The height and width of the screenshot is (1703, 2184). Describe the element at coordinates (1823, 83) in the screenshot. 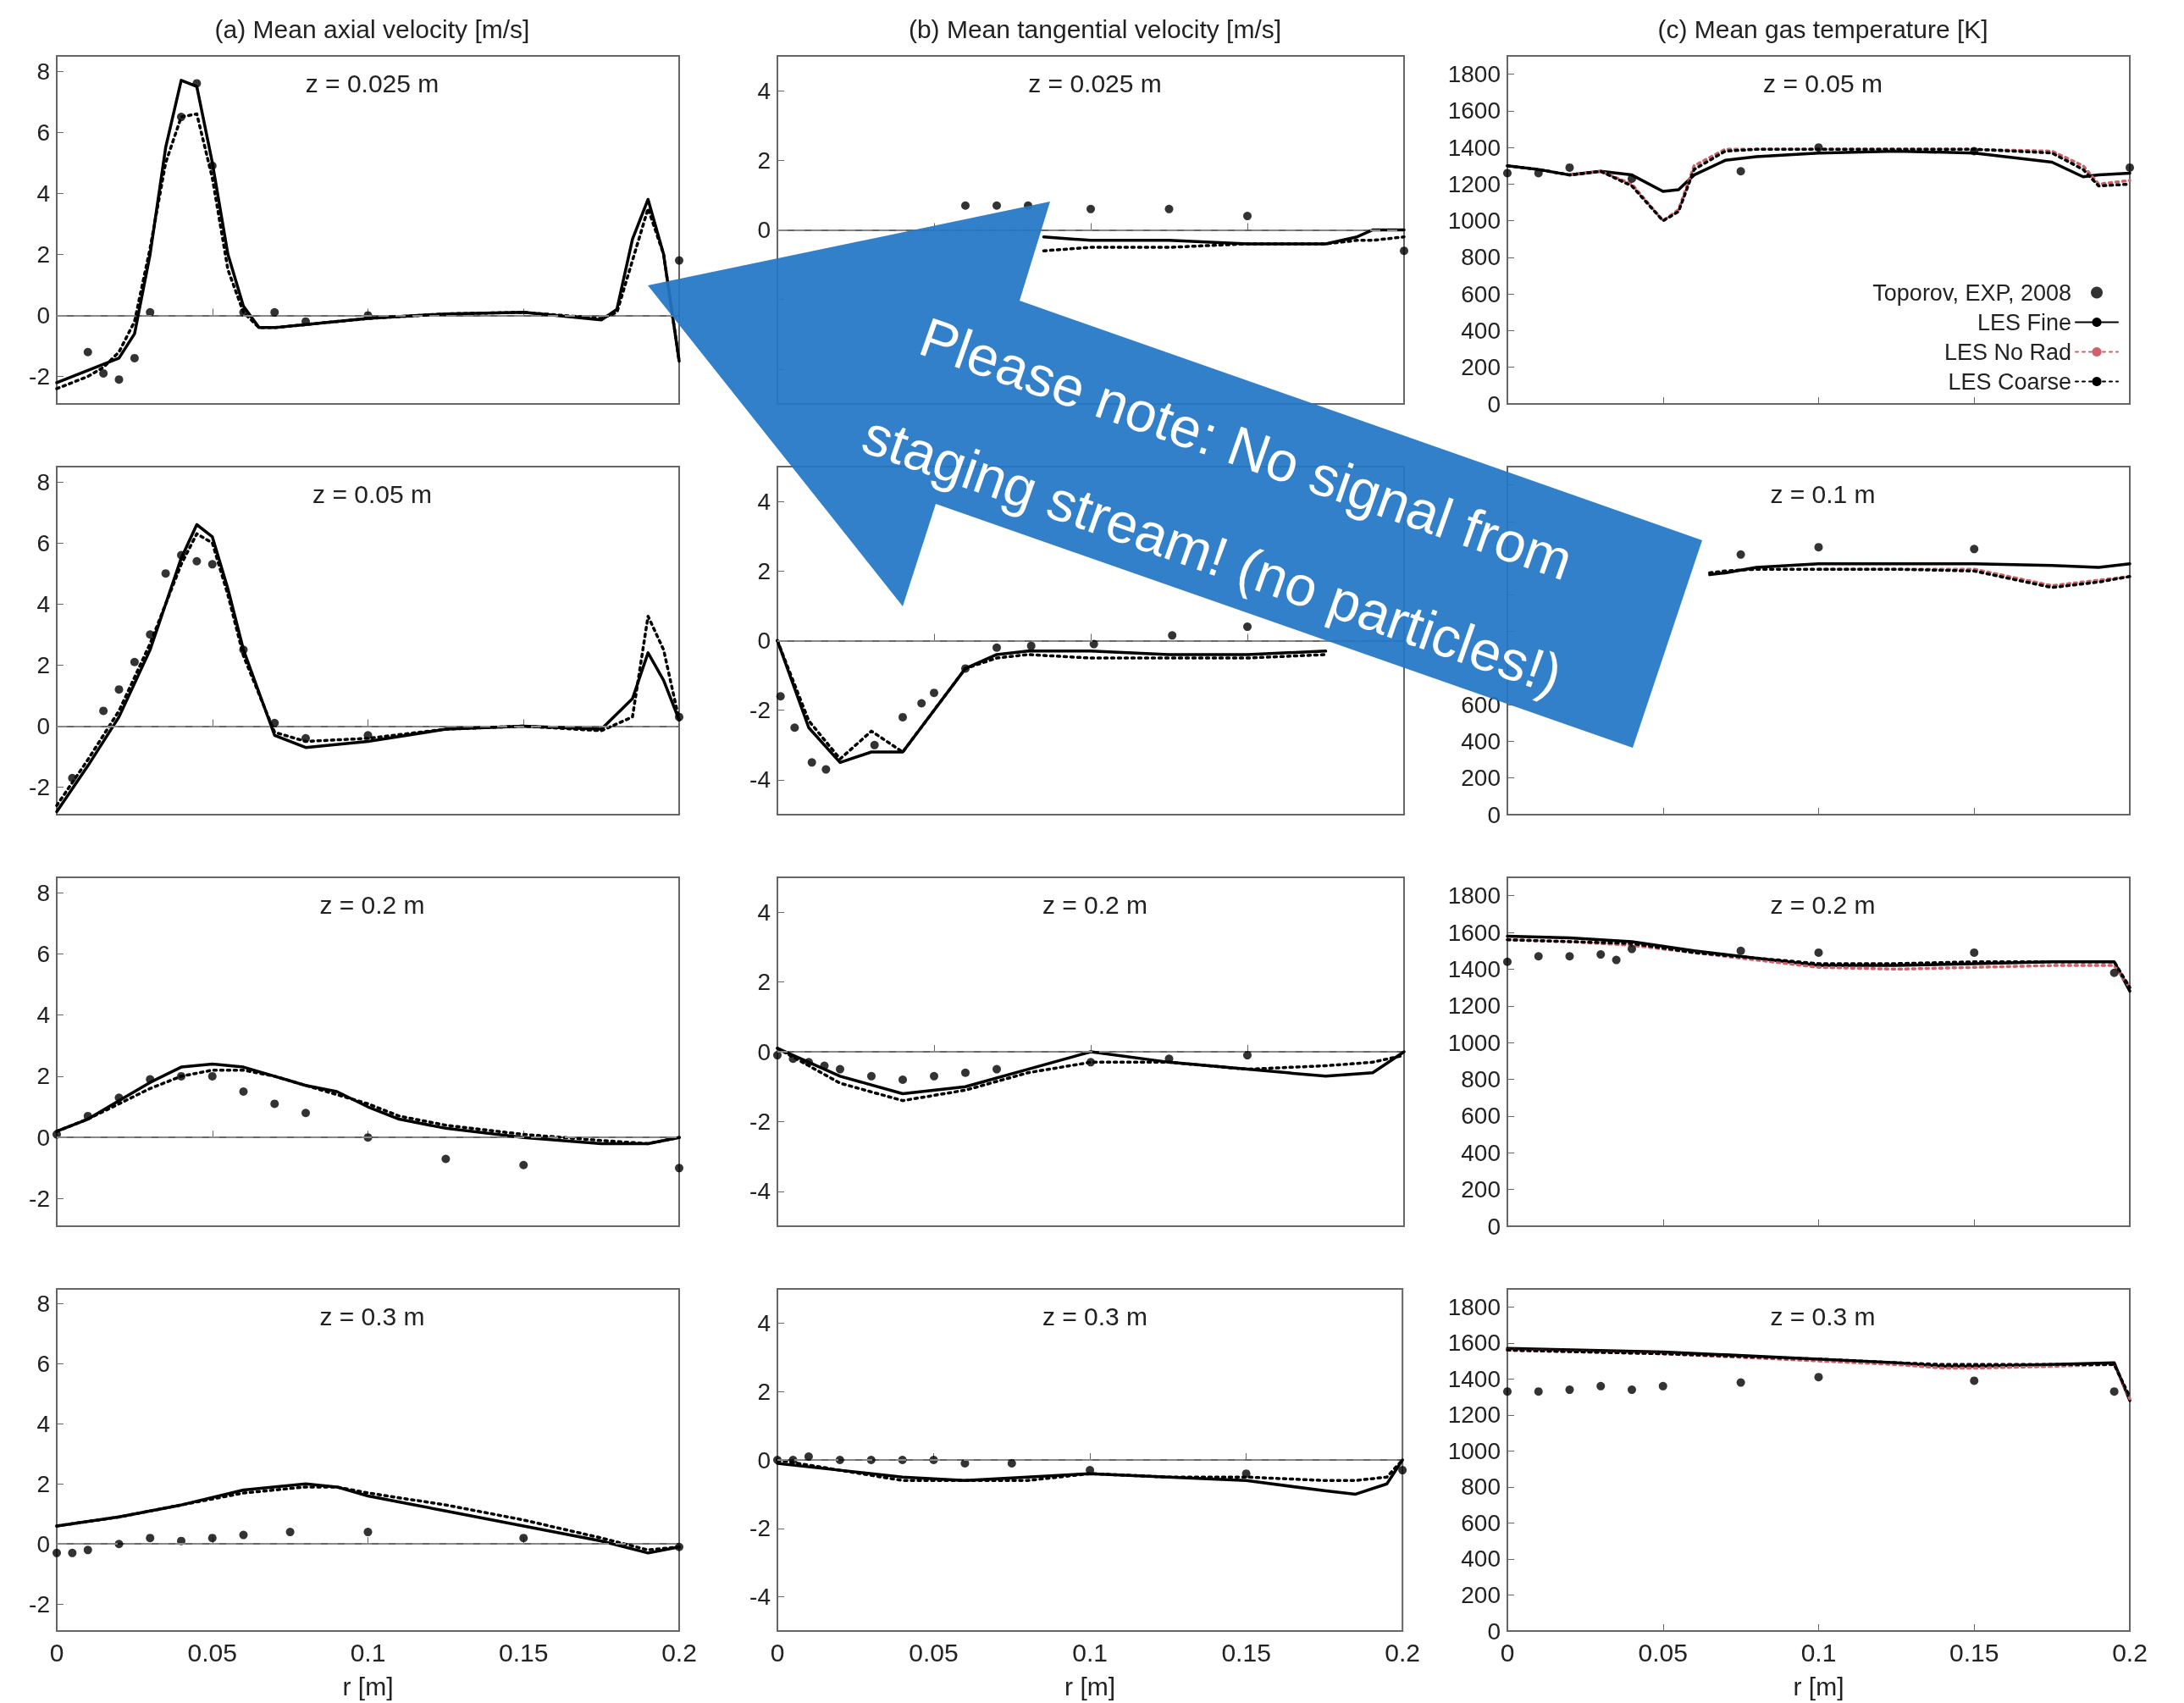

I see `text: z = 0.05 m` at that location.